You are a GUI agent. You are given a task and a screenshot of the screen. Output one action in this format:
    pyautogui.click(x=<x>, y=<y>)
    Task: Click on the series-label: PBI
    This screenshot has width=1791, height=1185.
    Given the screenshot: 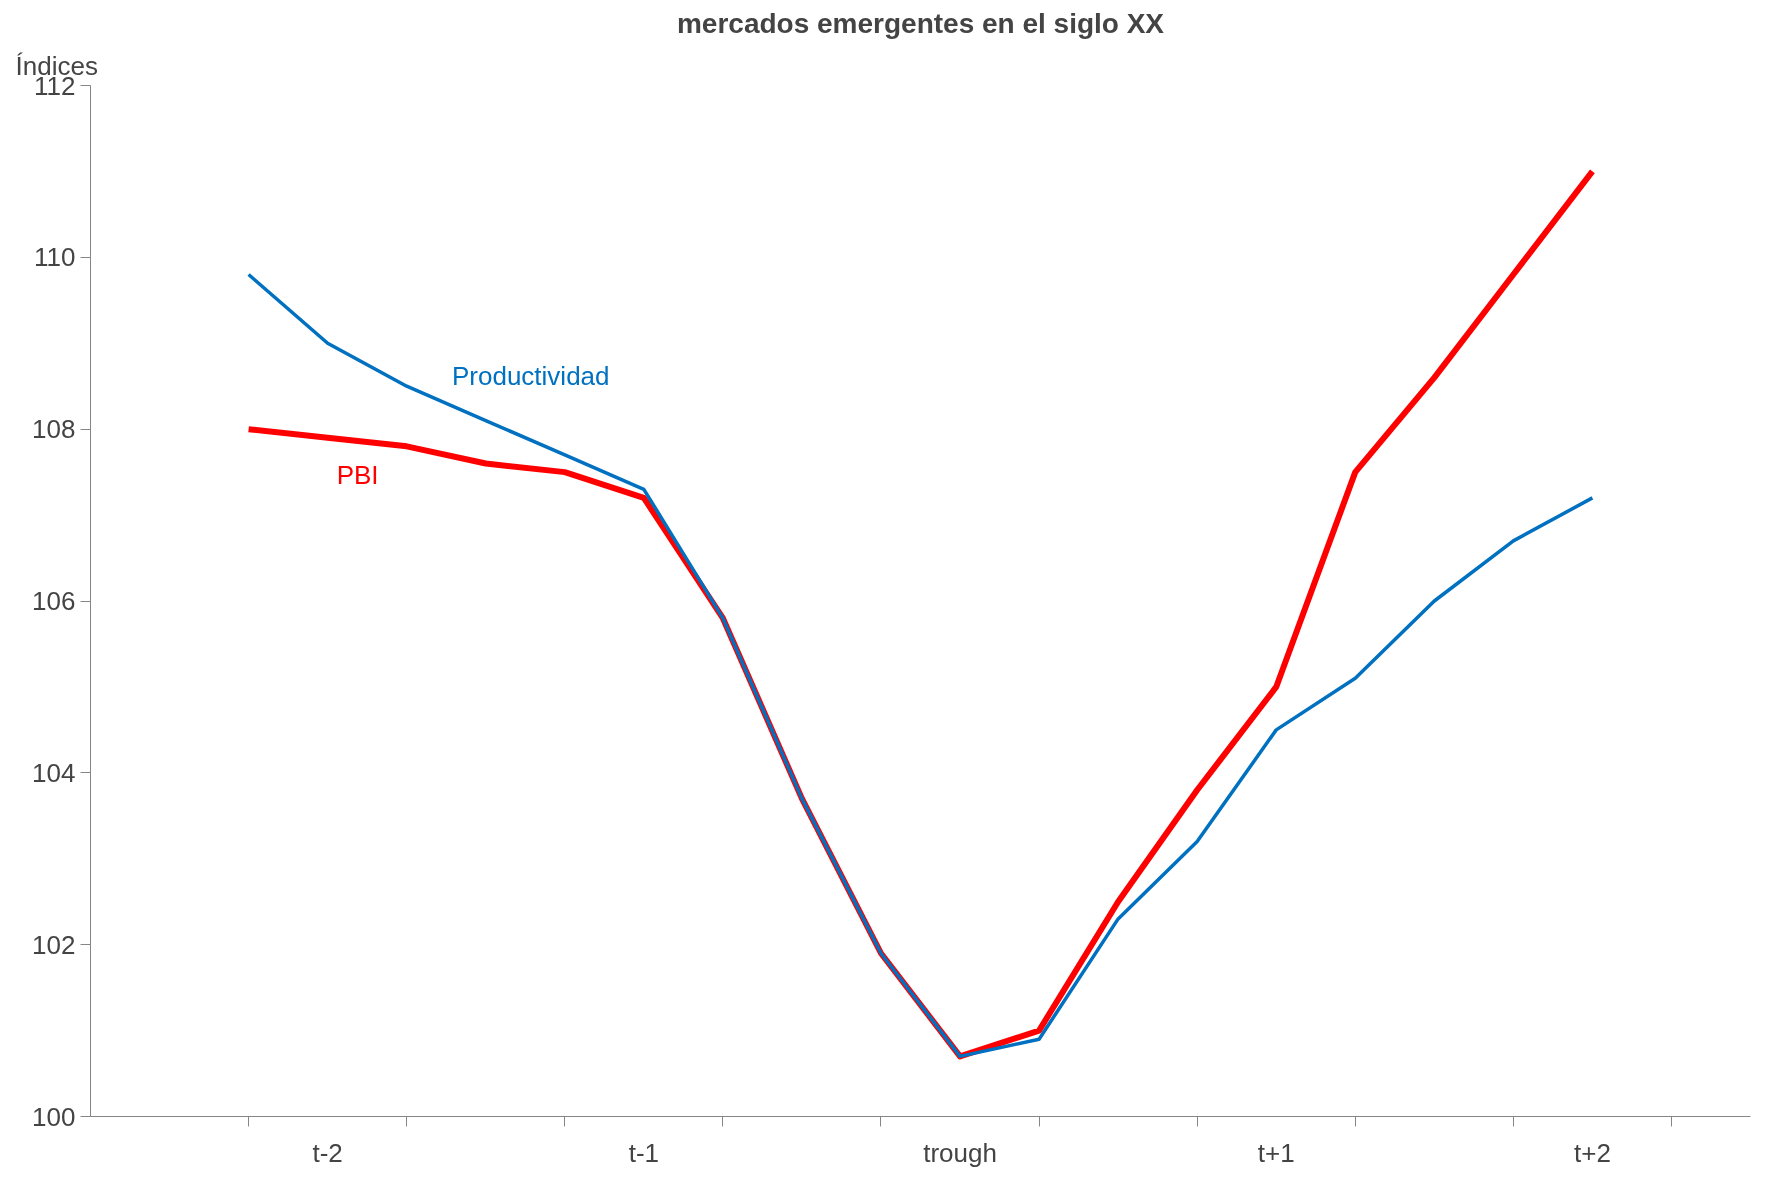 What is the action you would take?
    pyautogui.click(x=357, y=474)
    